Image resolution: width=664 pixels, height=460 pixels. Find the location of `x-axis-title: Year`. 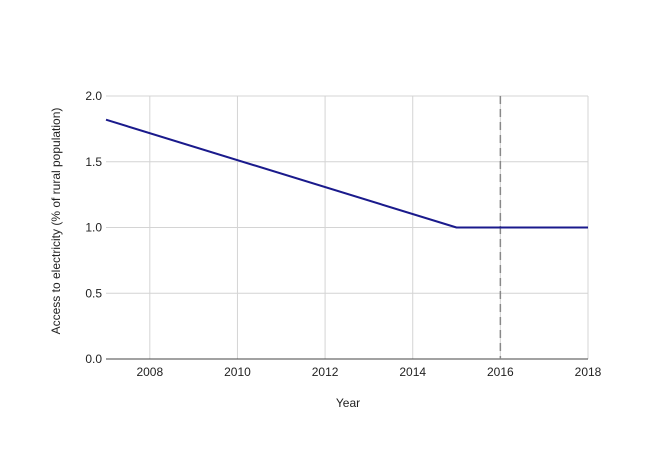

x-axis-title: Year is located at coordinates (348, 403).